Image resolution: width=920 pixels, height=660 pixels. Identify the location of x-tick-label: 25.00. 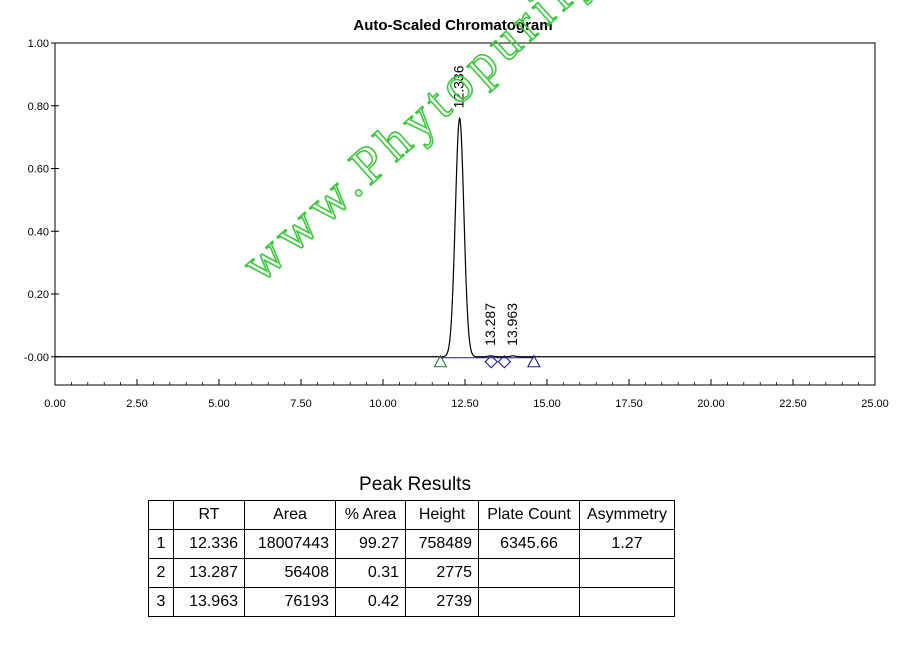
(875, 404).